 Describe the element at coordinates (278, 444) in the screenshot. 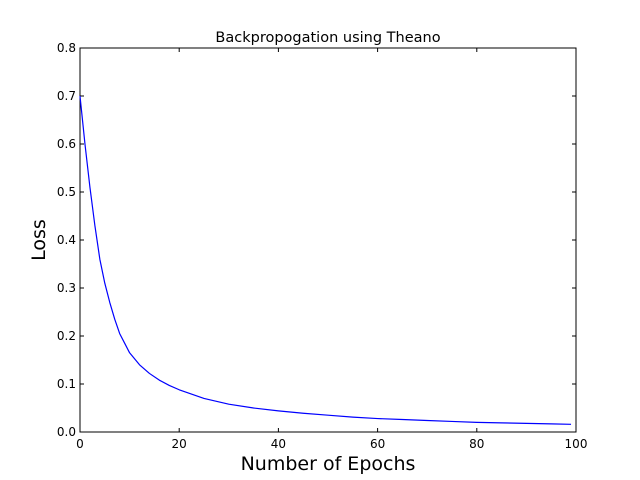

I see `x-tick-label: 40` at that location.